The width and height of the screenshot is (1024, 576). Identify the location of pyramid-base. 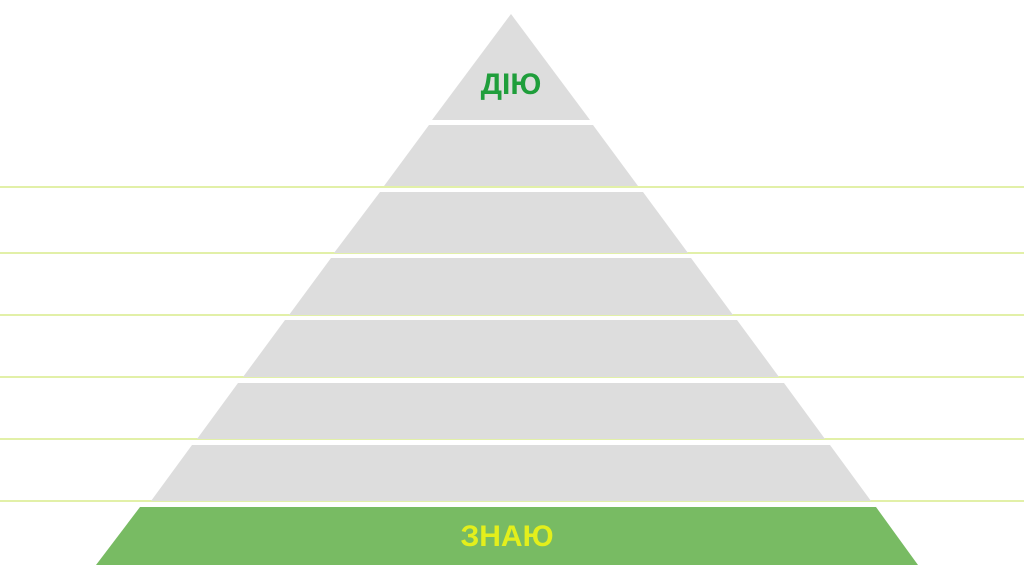
(507, 536).